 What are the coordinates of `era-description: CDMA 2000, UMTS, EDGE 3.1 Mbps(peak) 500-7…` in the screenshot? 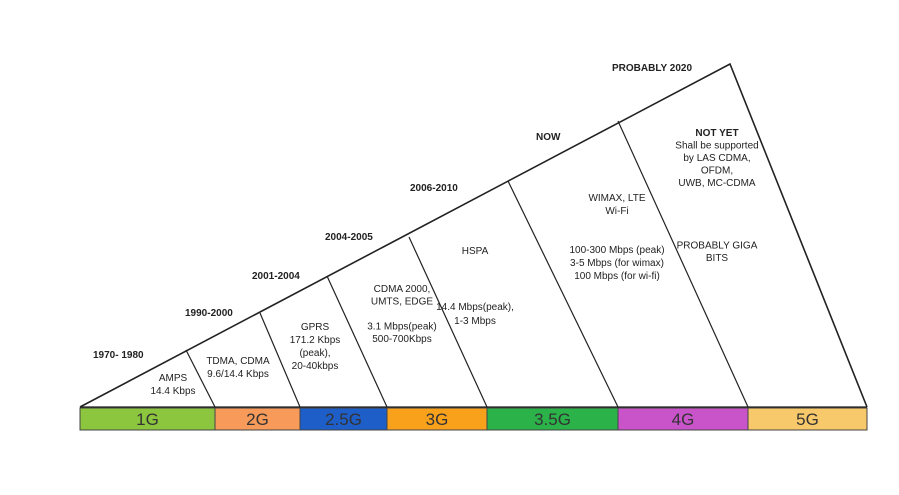 It's located at (401, 314).